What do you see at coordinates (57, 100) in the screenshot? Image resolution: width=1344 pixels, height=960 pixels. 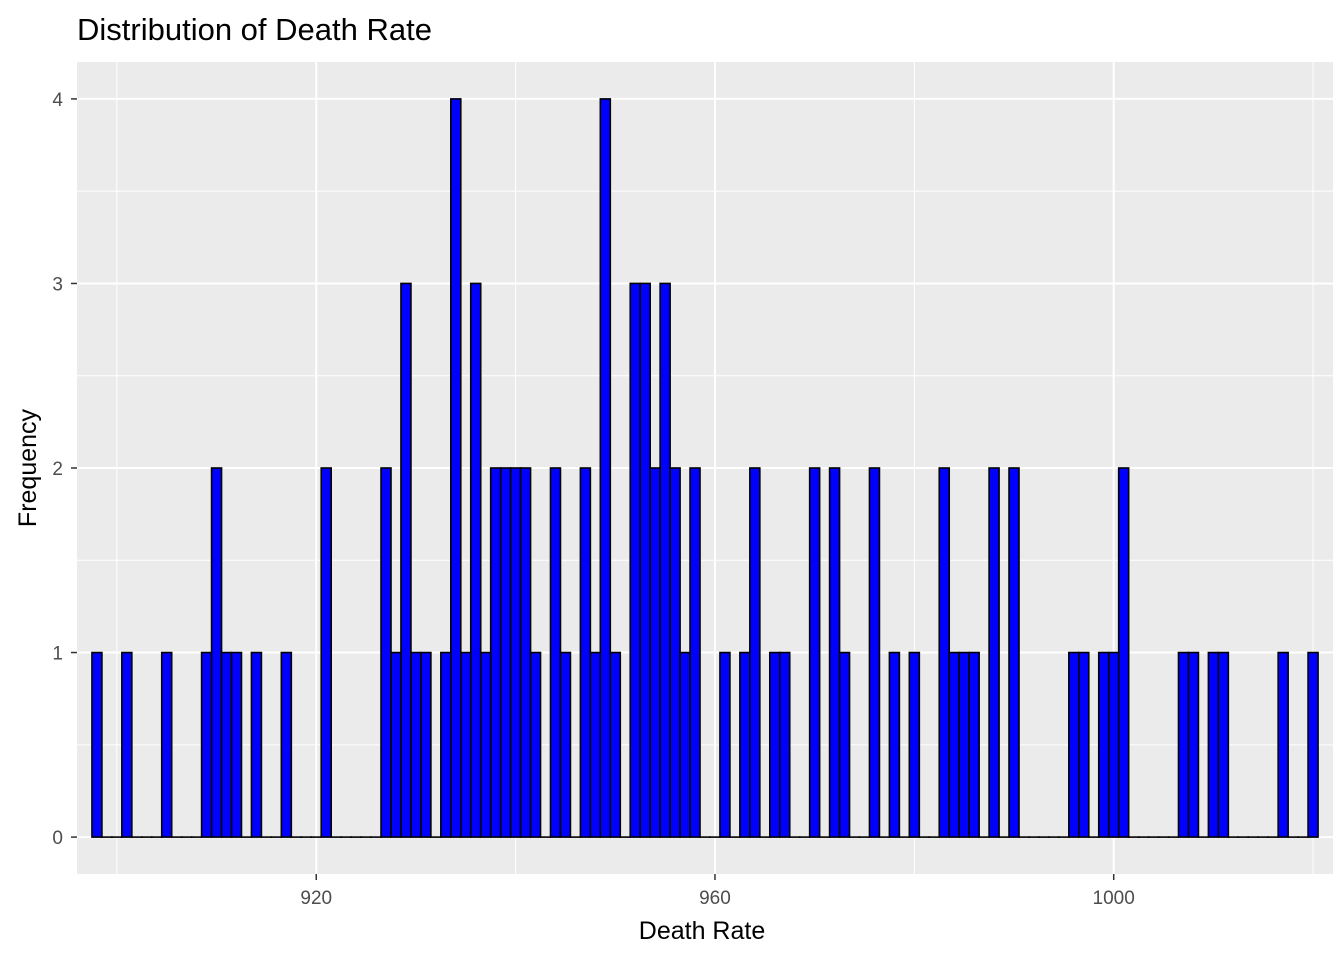 I see `y-tick-label: 4` at bounding box center [57, 100].